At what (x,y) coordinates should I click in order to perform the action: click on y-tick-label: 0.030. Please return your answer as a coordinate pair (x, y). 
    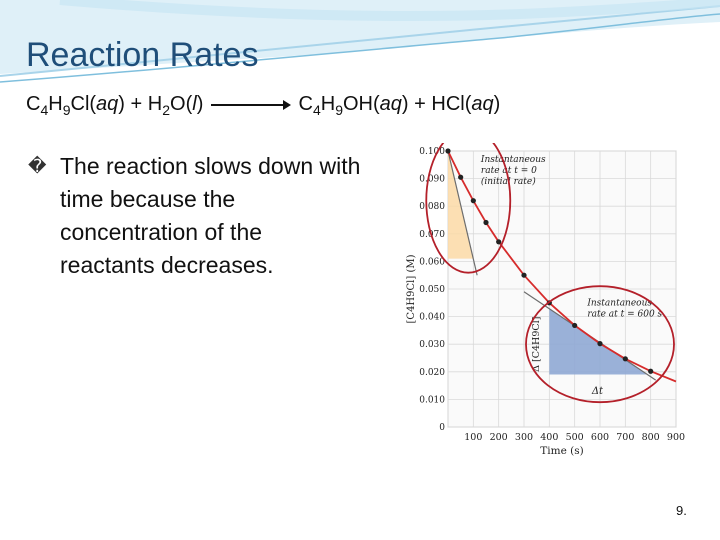
    Looking at the image, I should click on (432, 345).